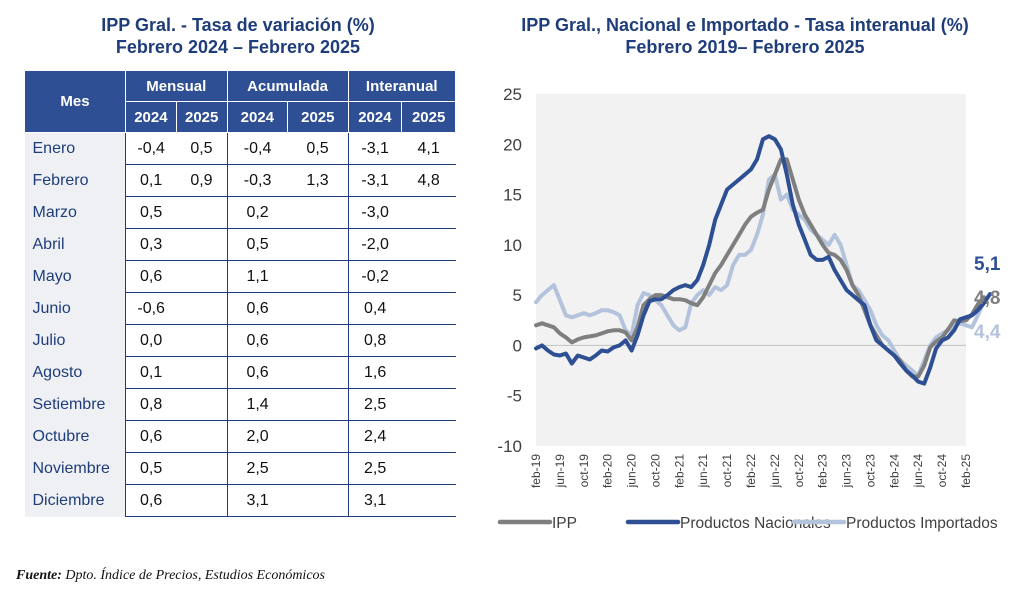 This screenshot has height=602, width=1016. Describe the element at coordinates (75, 101) in the screenshot. I see `mes-header: Mes` at that location.